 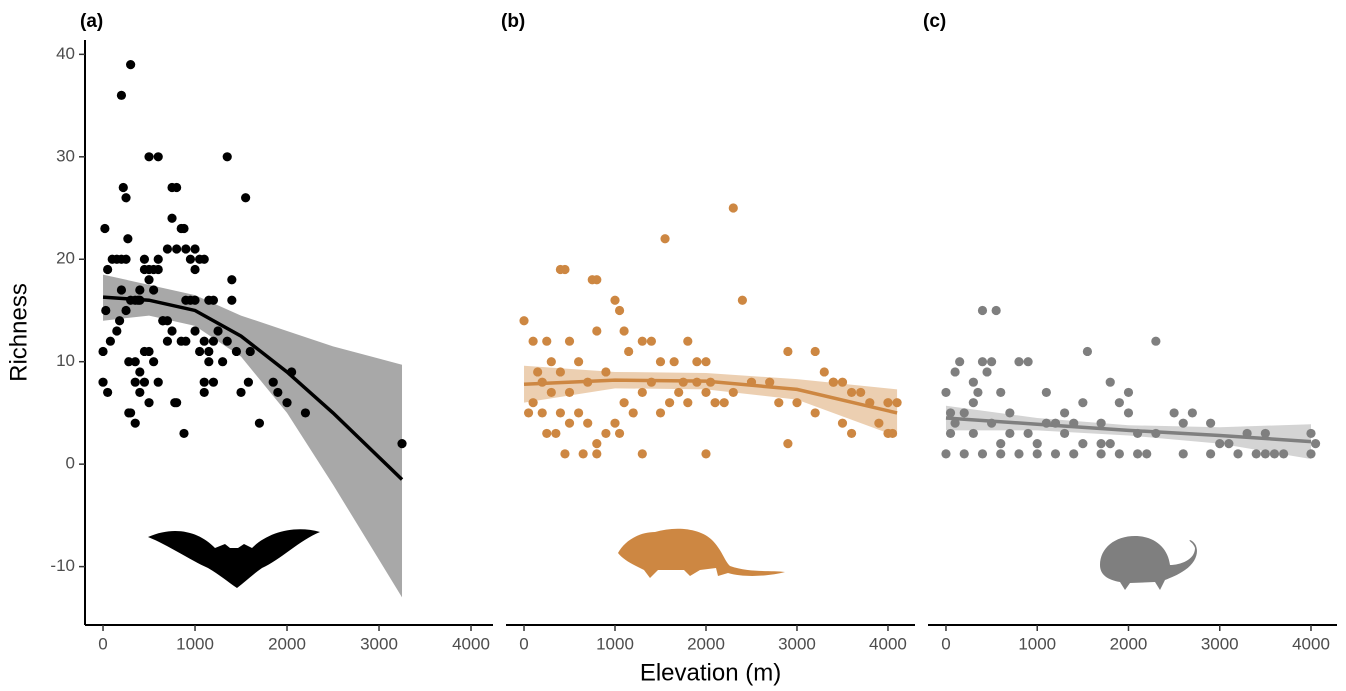 What do you see at coordinates (1129, 643) in the screenshot?
I see `x-tick-label: 2000` at bounding box center [1129, 643].